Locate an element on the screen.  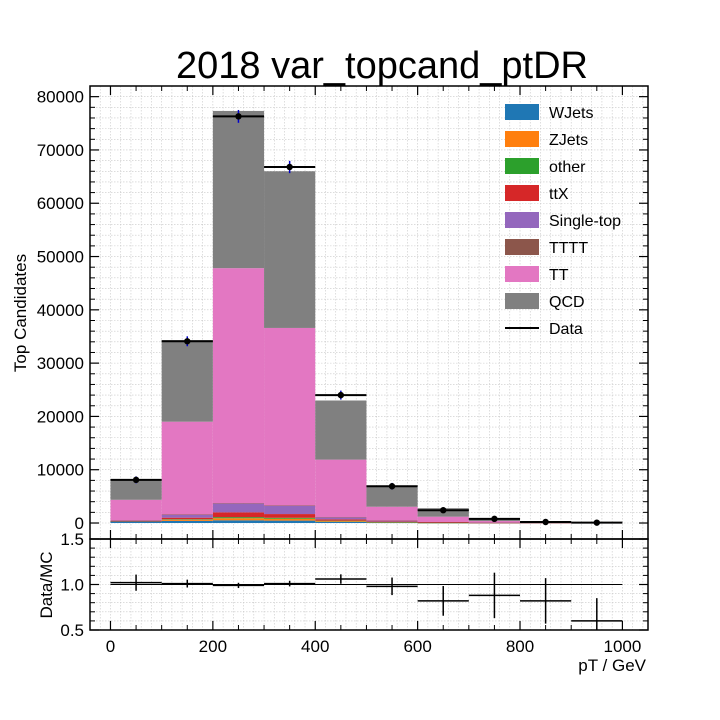
y-tick-label: 80000 is located at coordinates (60, 97).